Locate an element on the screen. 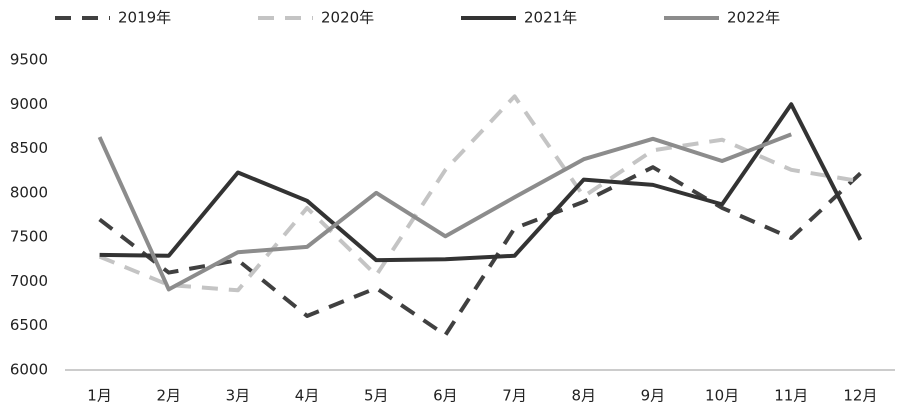 The image size is (897, 415). x-tick-label: 3月 is located at coordinates (238, 396).